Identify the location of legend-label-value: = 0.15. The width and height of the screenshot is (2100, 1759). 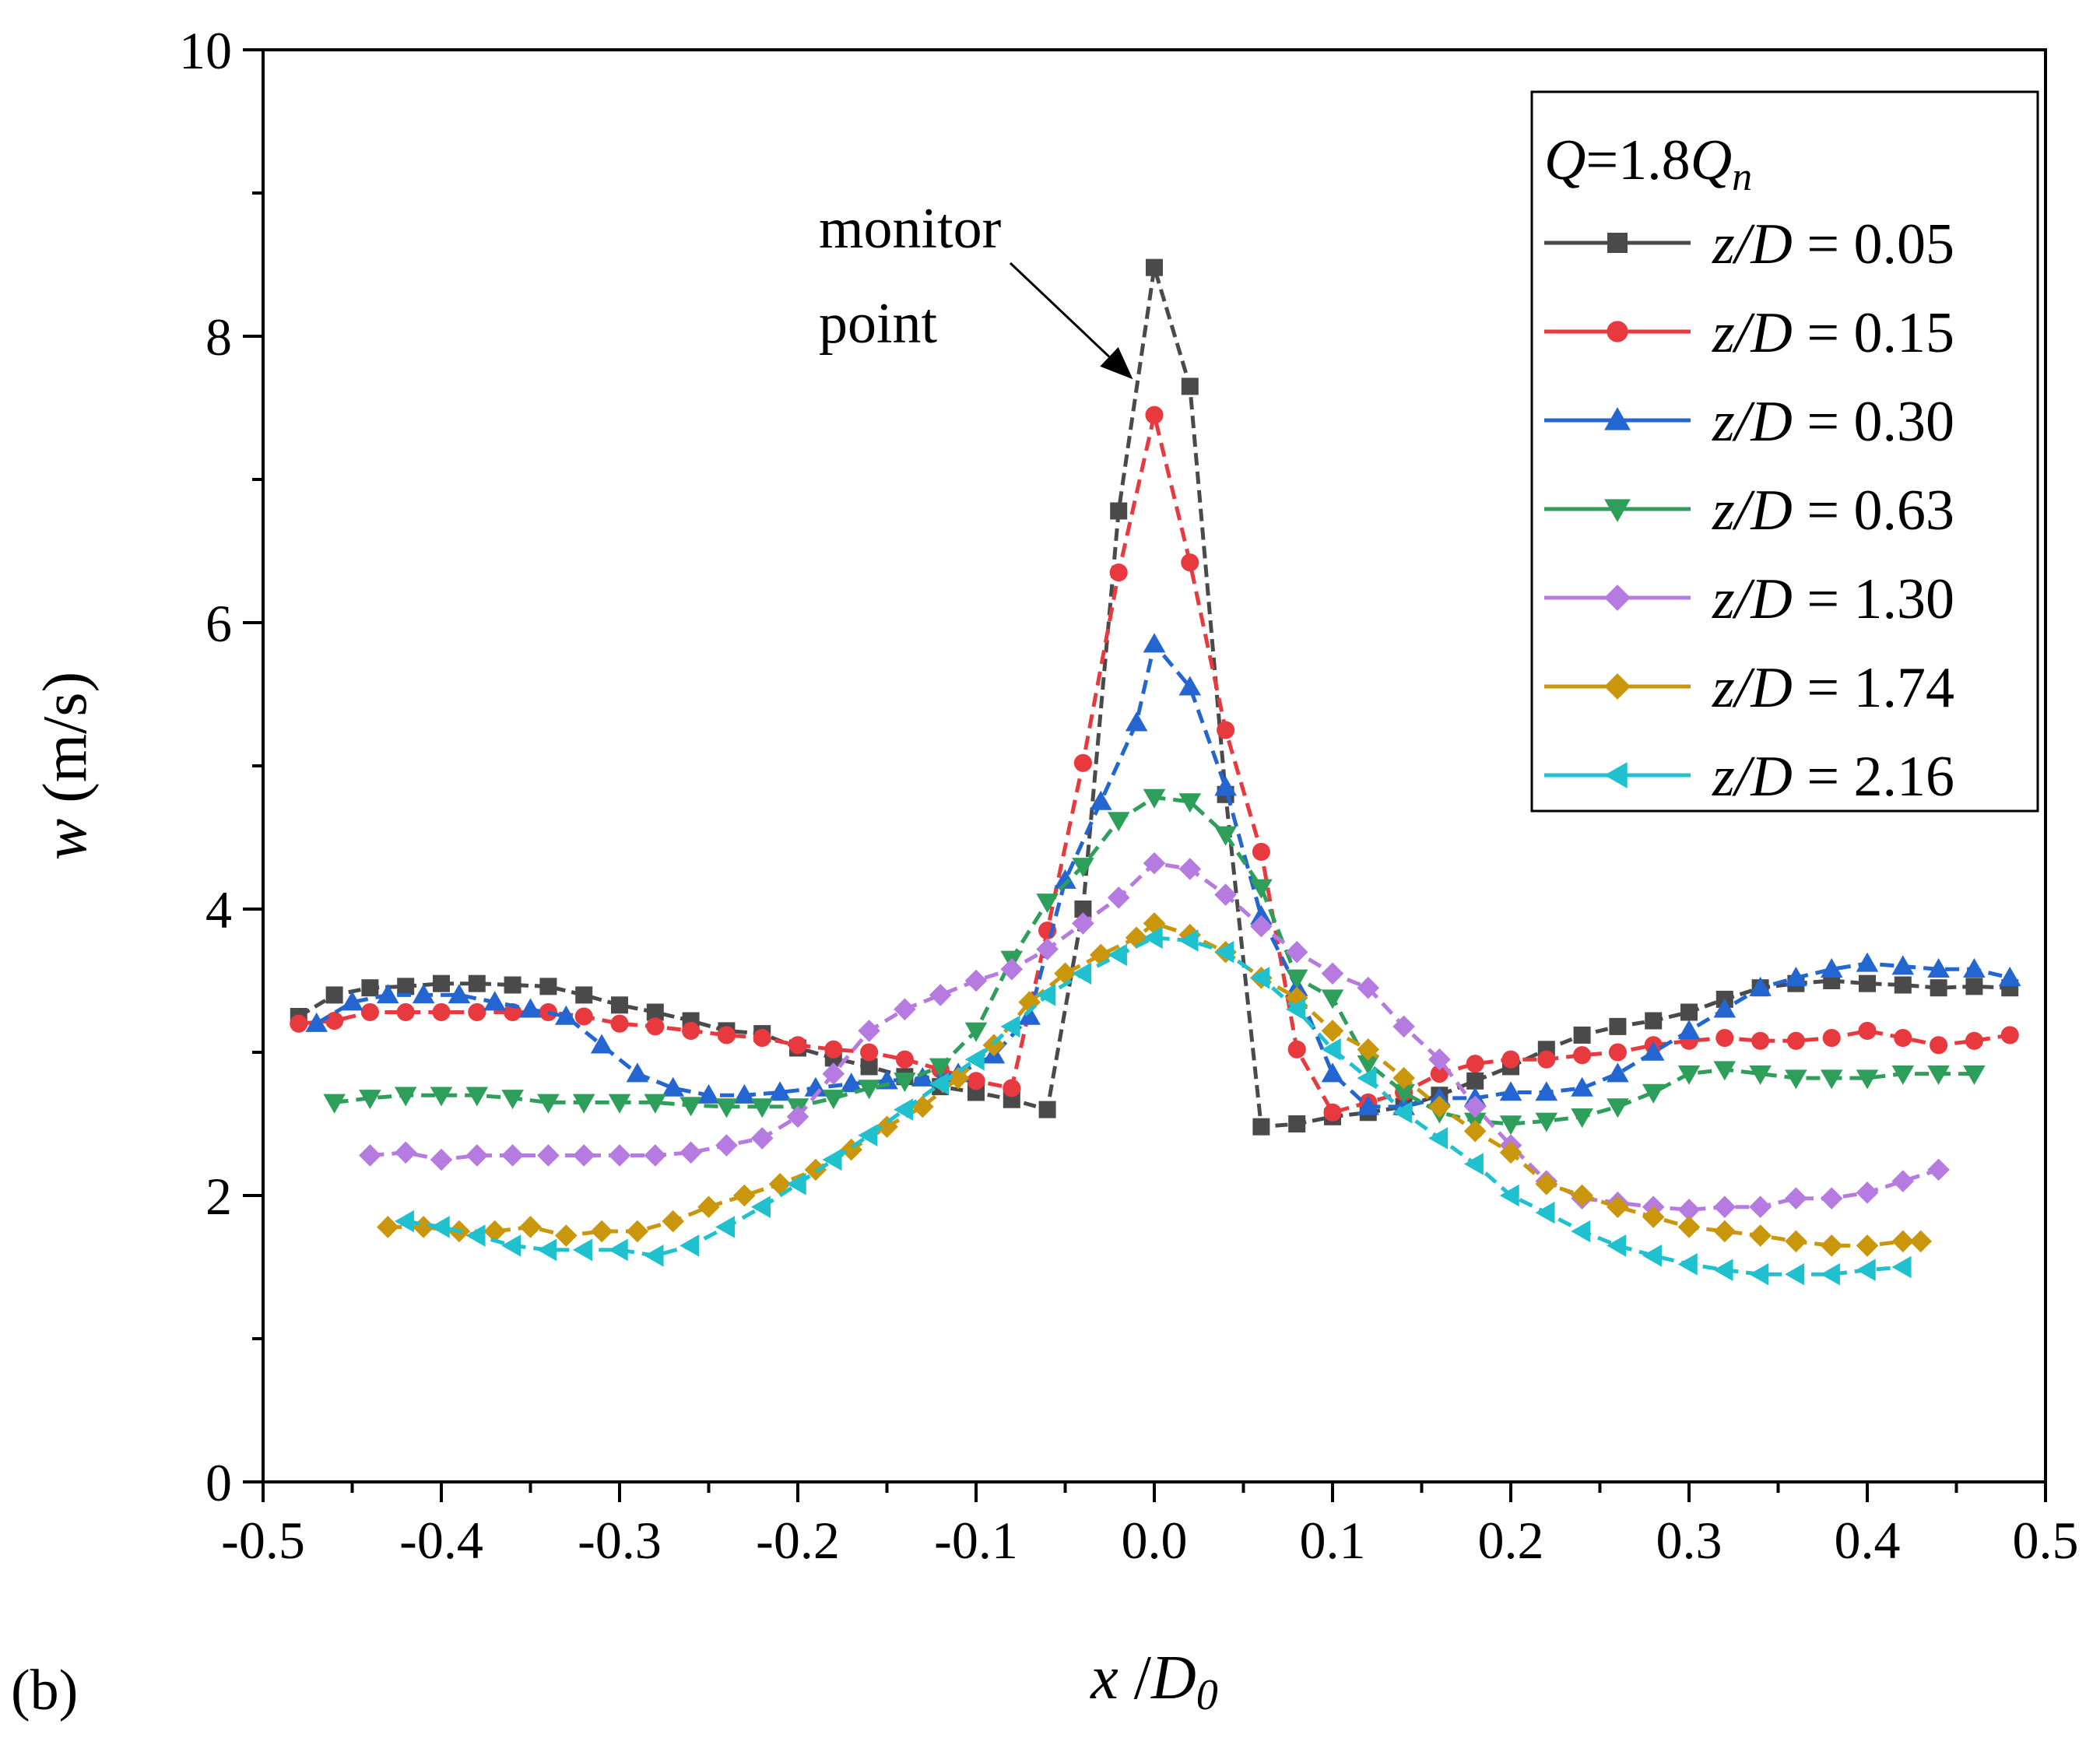
(1873, 333).